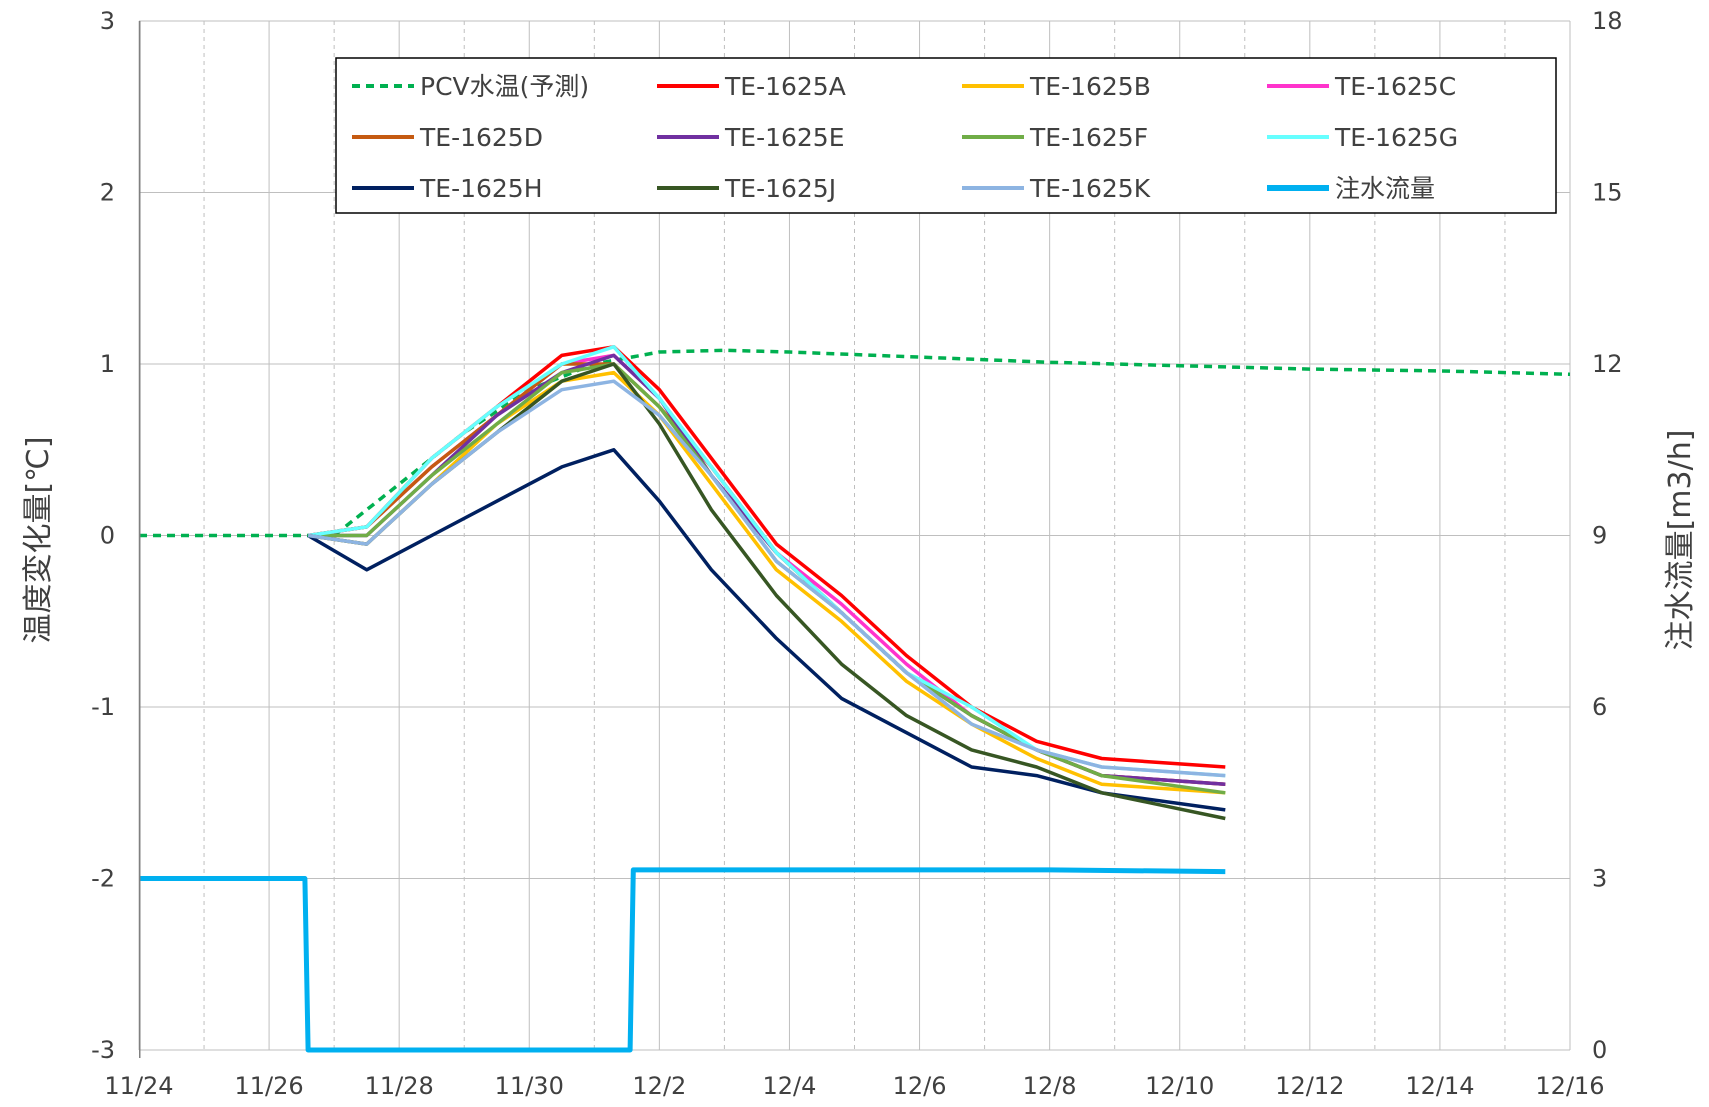 This screenshot has width=1709, height=1107. Describe the element at coordinates (107, 536) in the screenshot. I see `y-tick-label: 0` at that location.